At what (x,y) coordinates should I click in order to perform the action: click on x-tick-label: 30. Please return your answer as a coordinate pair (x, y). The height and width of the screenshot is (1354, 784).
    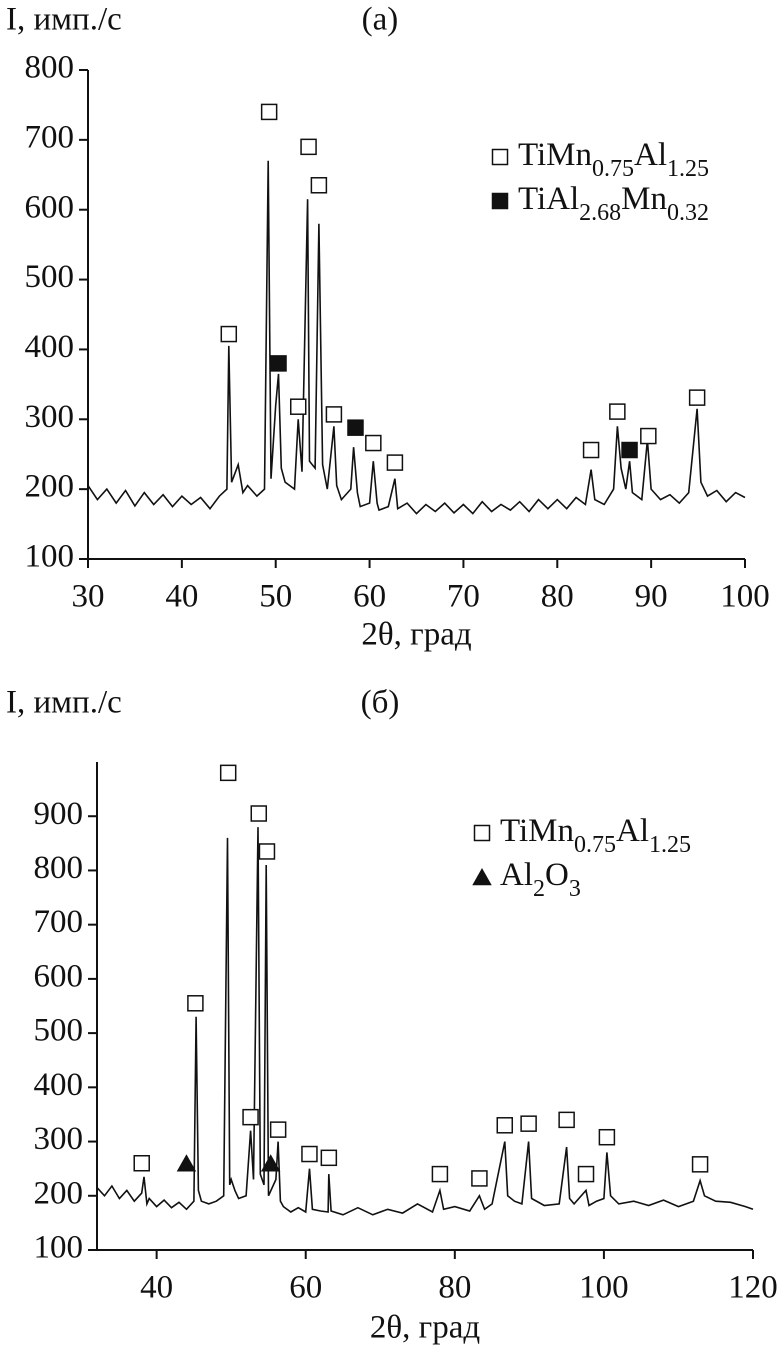
    Looking at the image, I should click on (88, 597).